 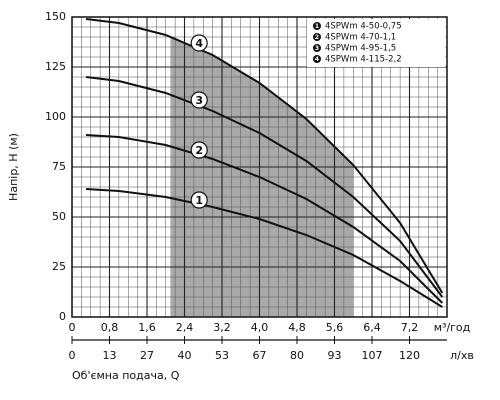 I want to click on legend-label: 4SPWm 4-70-1,1, so click(x=360, y=38).